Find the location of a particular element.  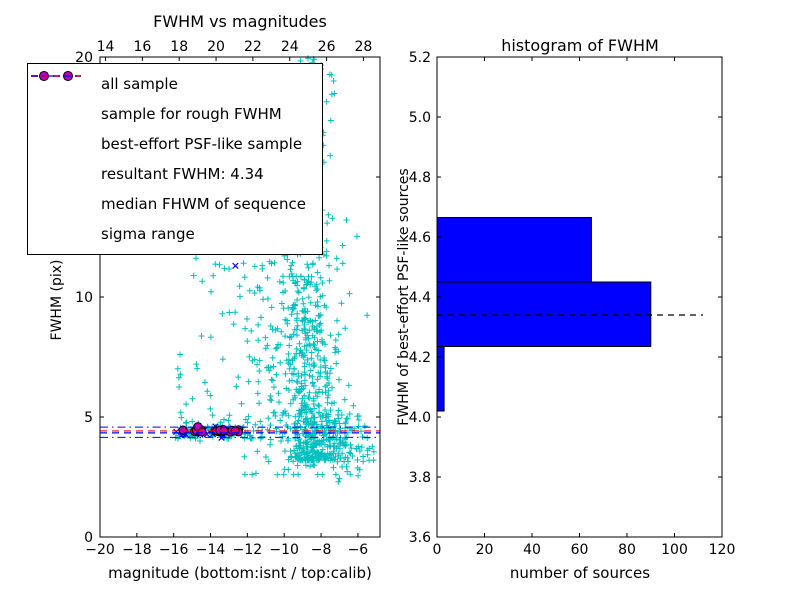

legend-label: median FHWM of sequence is located at coordinates (203, 204).